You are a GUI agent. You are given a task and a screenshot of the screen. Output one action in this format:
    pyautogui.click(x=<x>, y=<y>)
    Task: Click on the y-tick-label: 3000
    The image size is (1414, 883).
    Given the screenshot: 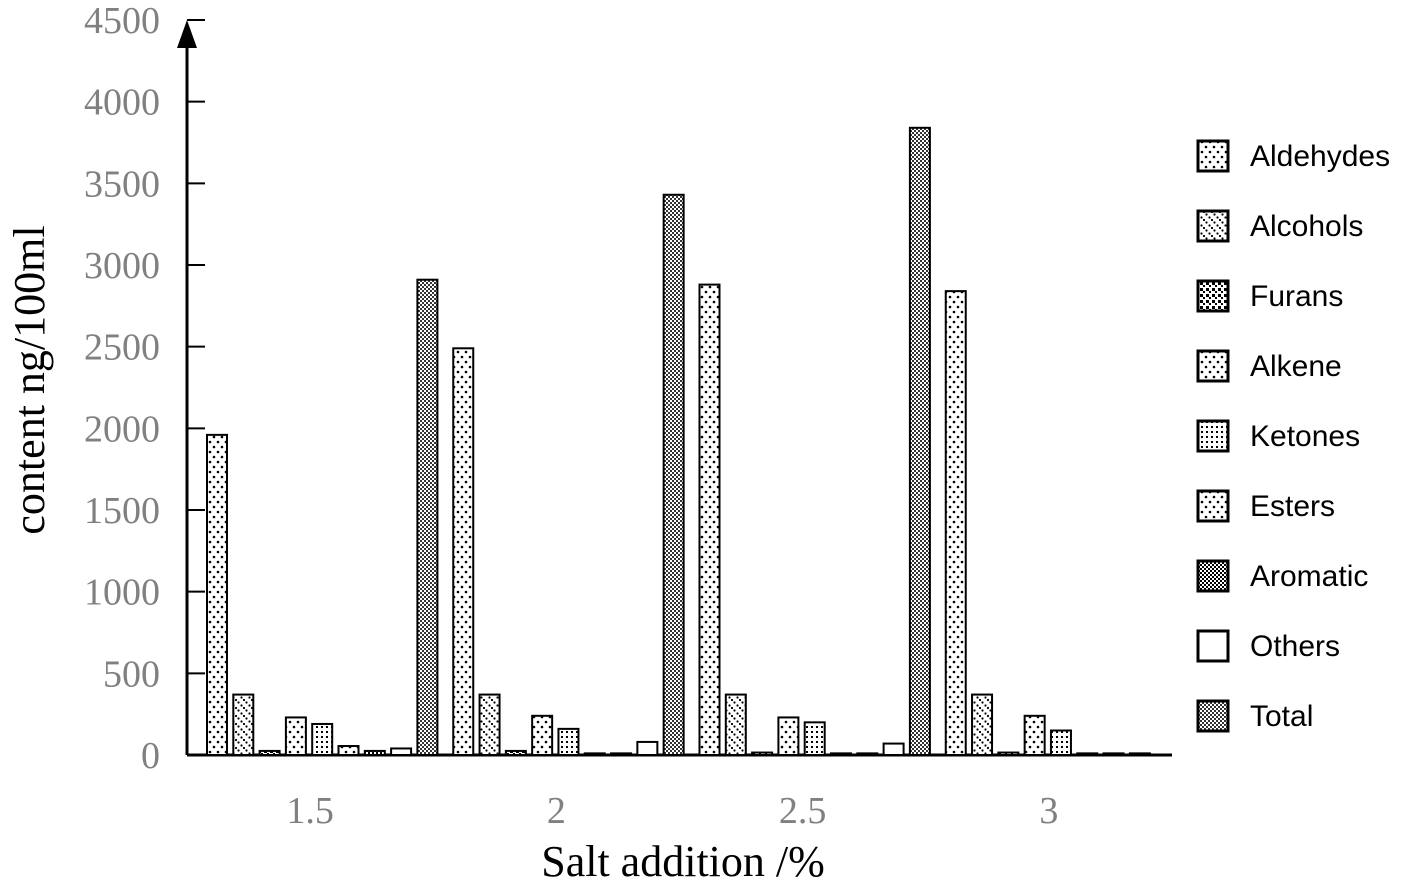 What is the action you would take?
    pyautogui.click(x=122, y=266)
    